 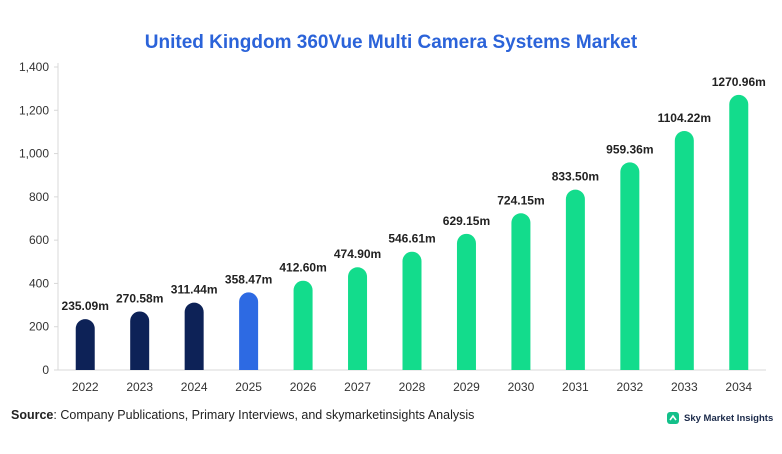 I want to click on x-tick-label-2027: 2027, so click(x=357, y=387).